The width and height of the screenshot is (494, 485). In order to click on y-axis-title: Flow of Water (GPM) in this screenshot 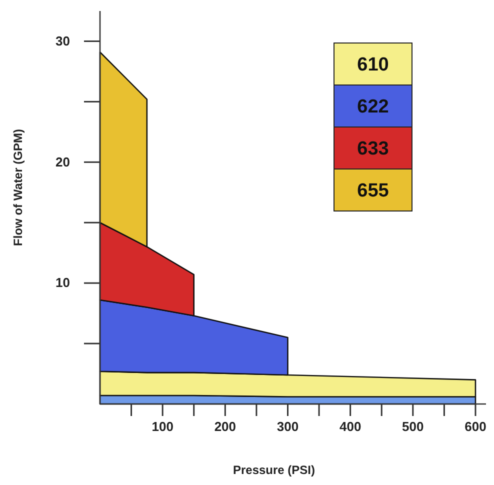, I will do `click(18, 187)`.